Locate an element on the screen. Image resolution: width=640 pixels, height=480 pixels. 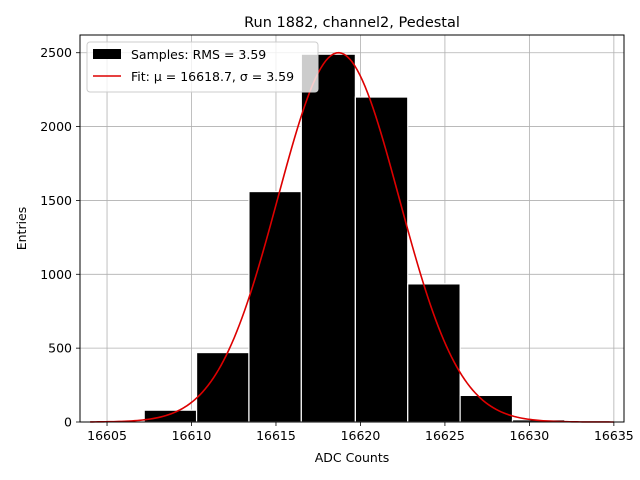
y-tick-label: 0 is located at coordinates (68, 422).